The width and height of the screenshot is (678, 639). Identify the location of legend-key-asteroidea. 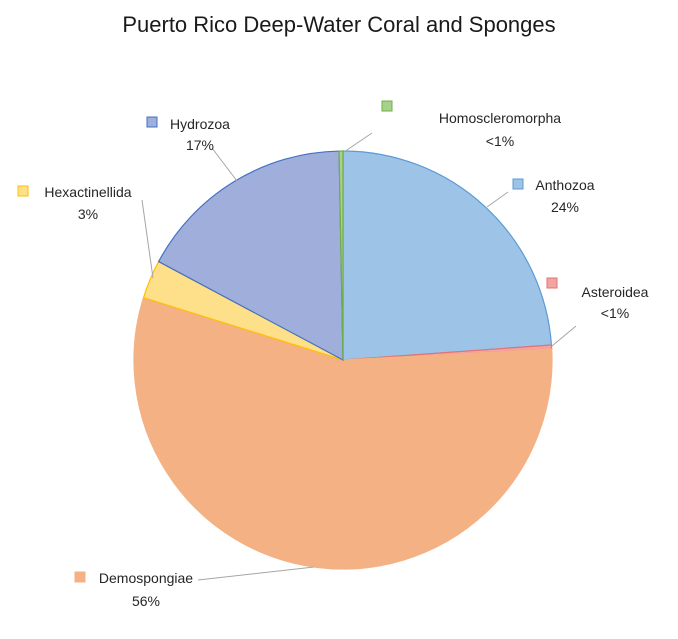
(552, 283).